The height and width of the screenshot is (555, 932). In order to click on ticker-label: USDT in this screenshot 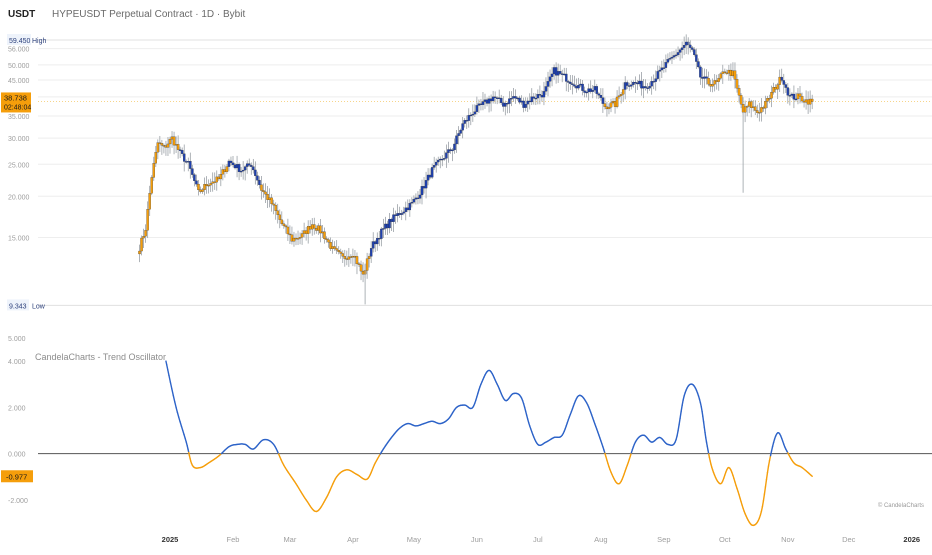, I will do `click(21, 14)`.